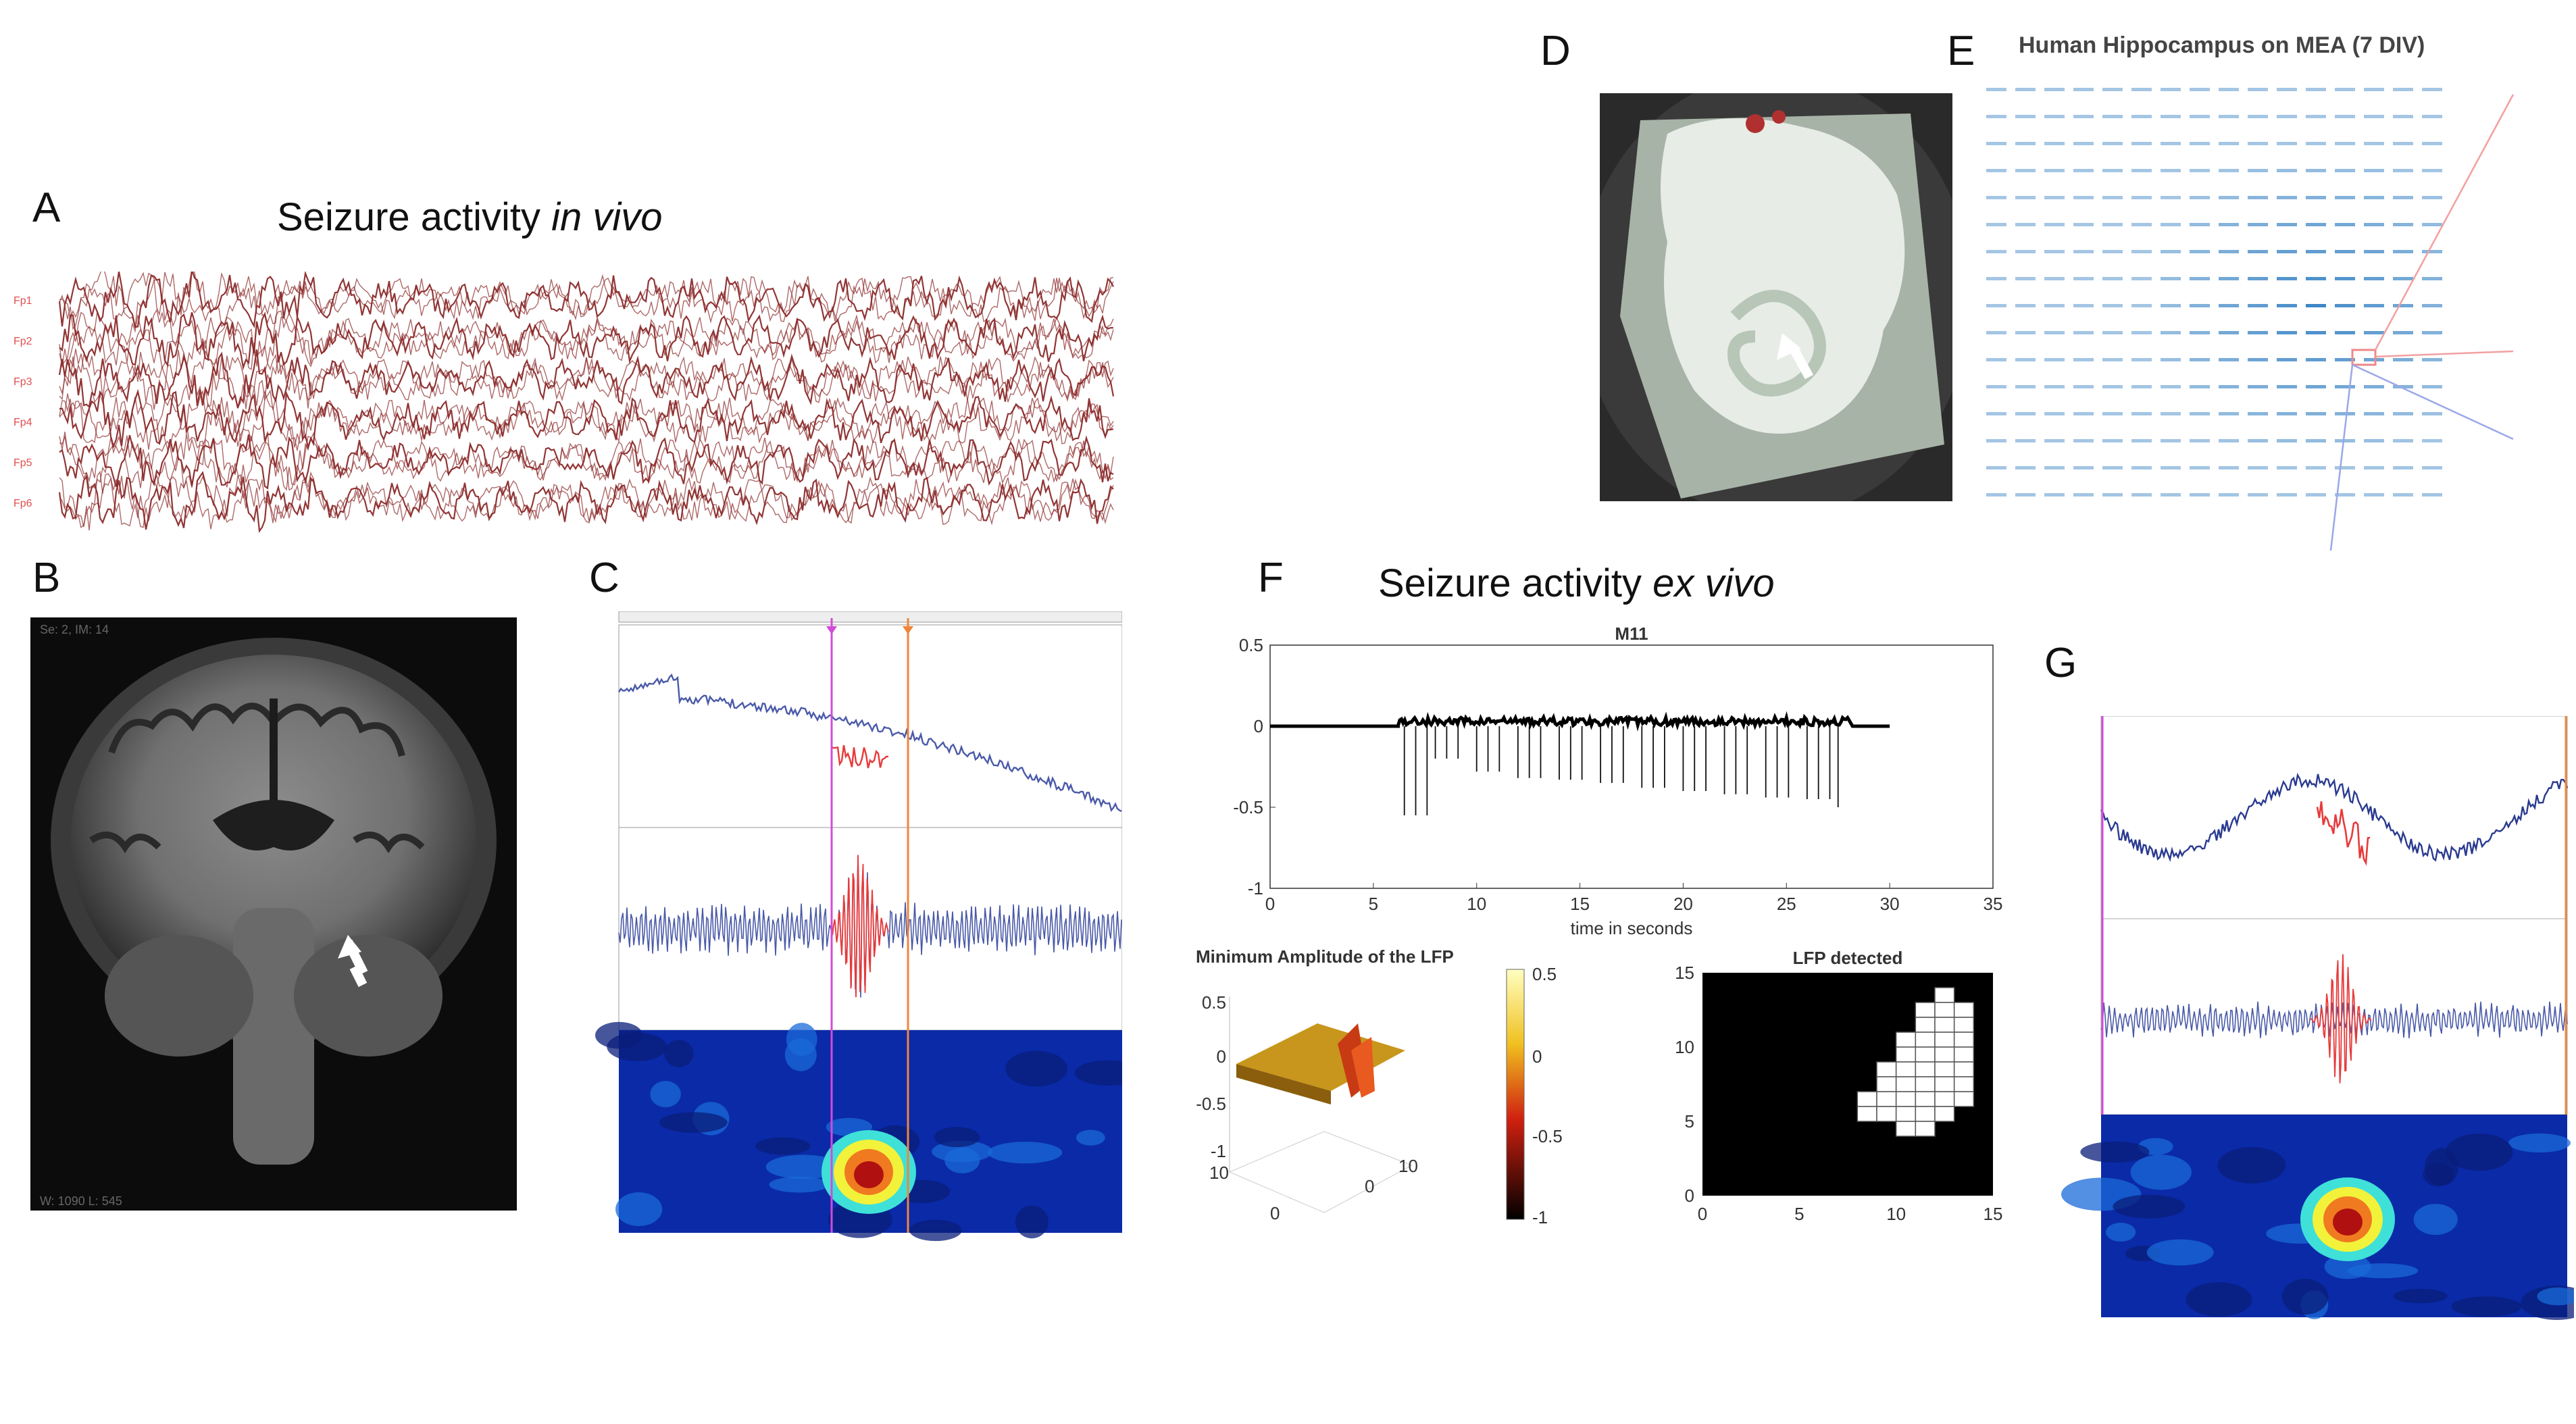 The height and width of the screenshot is (1424, 2576). I want to click on panel-g-filtered-event, so click(2341, 1019).